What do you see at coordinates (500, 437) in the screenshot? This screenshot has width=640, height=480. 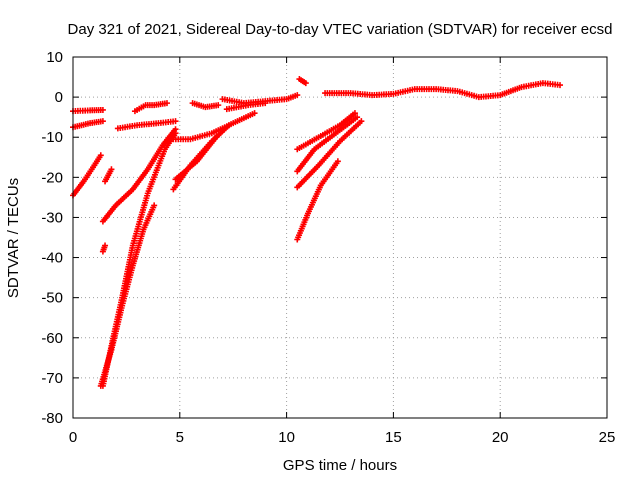 I see `x-tick-label: 20` at bounding box center [500, 437].